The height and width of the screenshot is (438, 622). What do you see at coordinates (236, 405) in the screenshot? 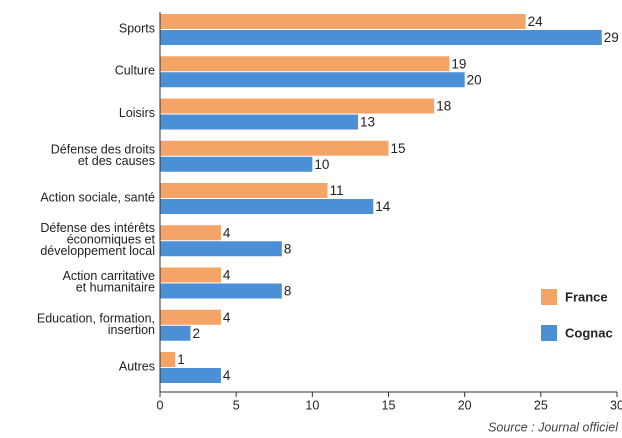
I see `x-tick-label: 5` at bounding box center [236, 405].